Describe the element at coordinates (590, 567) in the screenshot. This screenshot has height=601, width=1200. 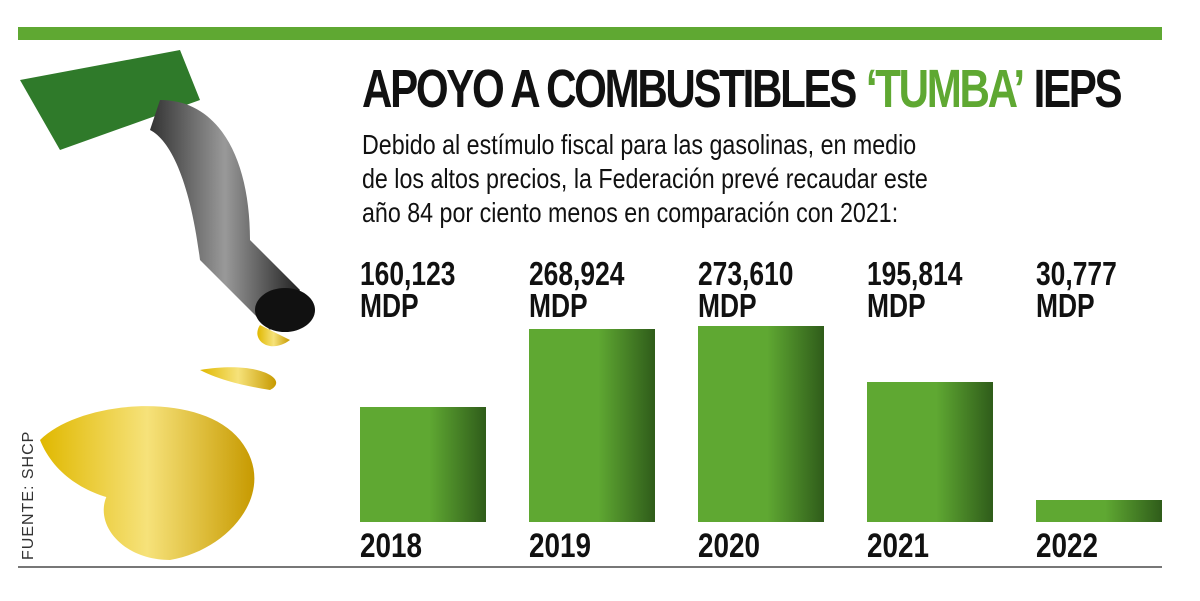
I see `bottom-rule` at that location.